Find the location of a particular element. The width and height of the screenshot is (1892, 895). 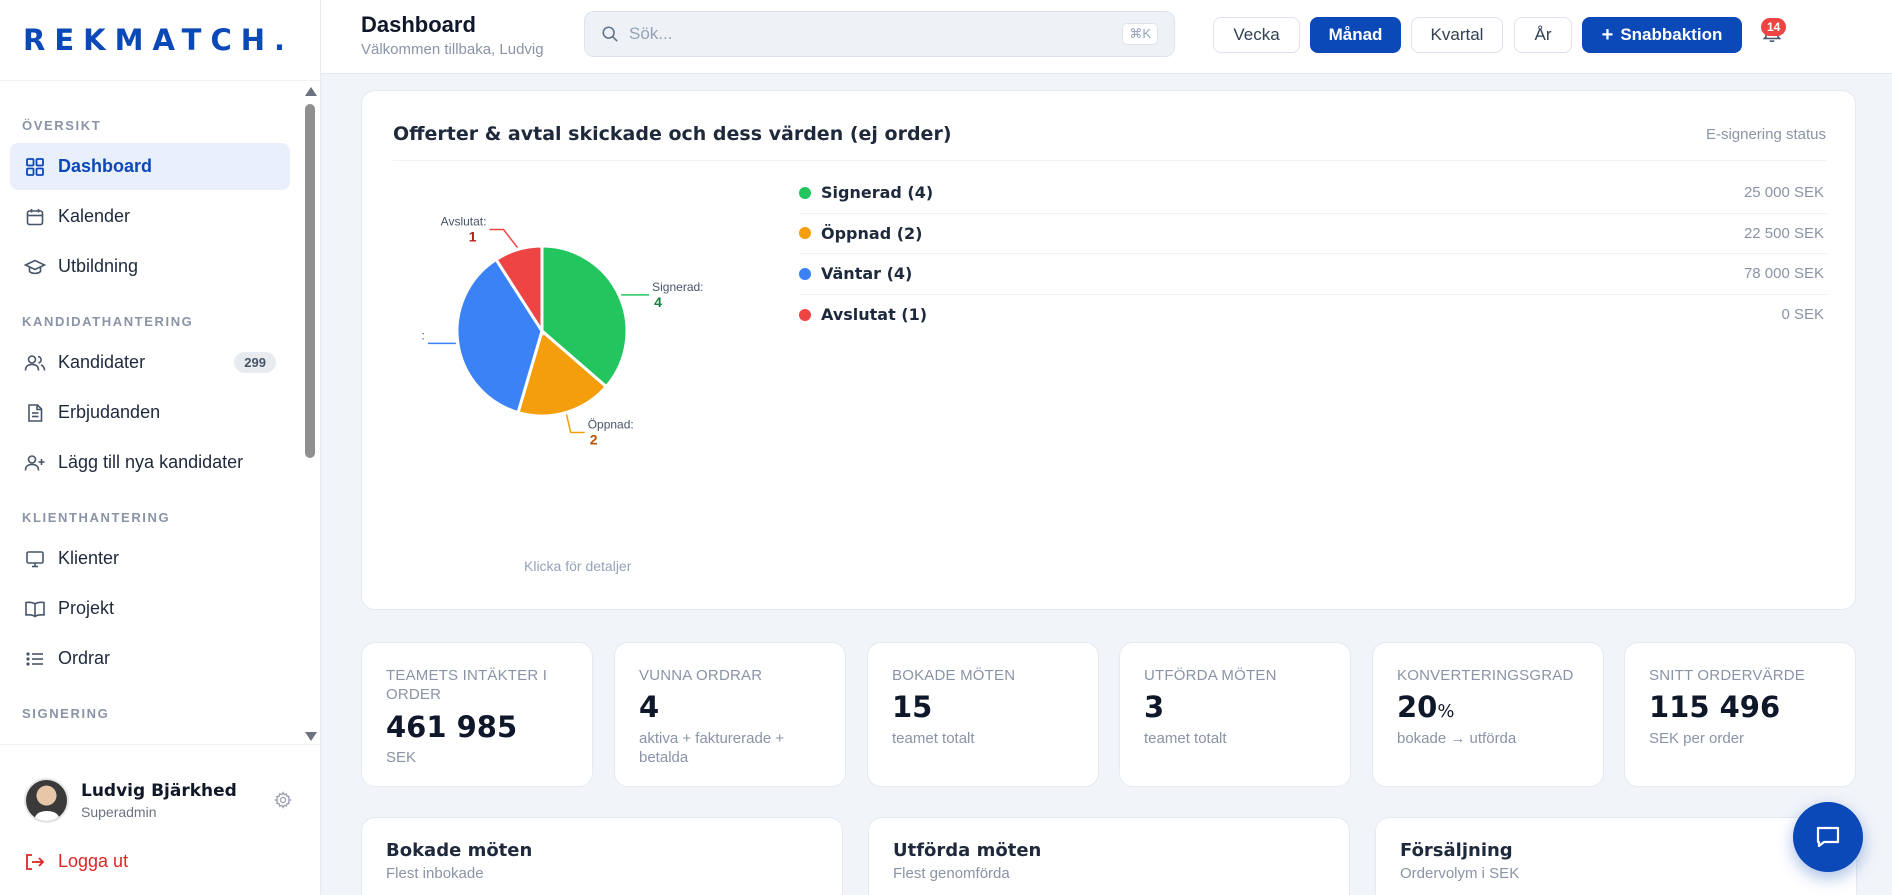

sidebar-item-label: Ordrar is located at coordinates (84, 658).